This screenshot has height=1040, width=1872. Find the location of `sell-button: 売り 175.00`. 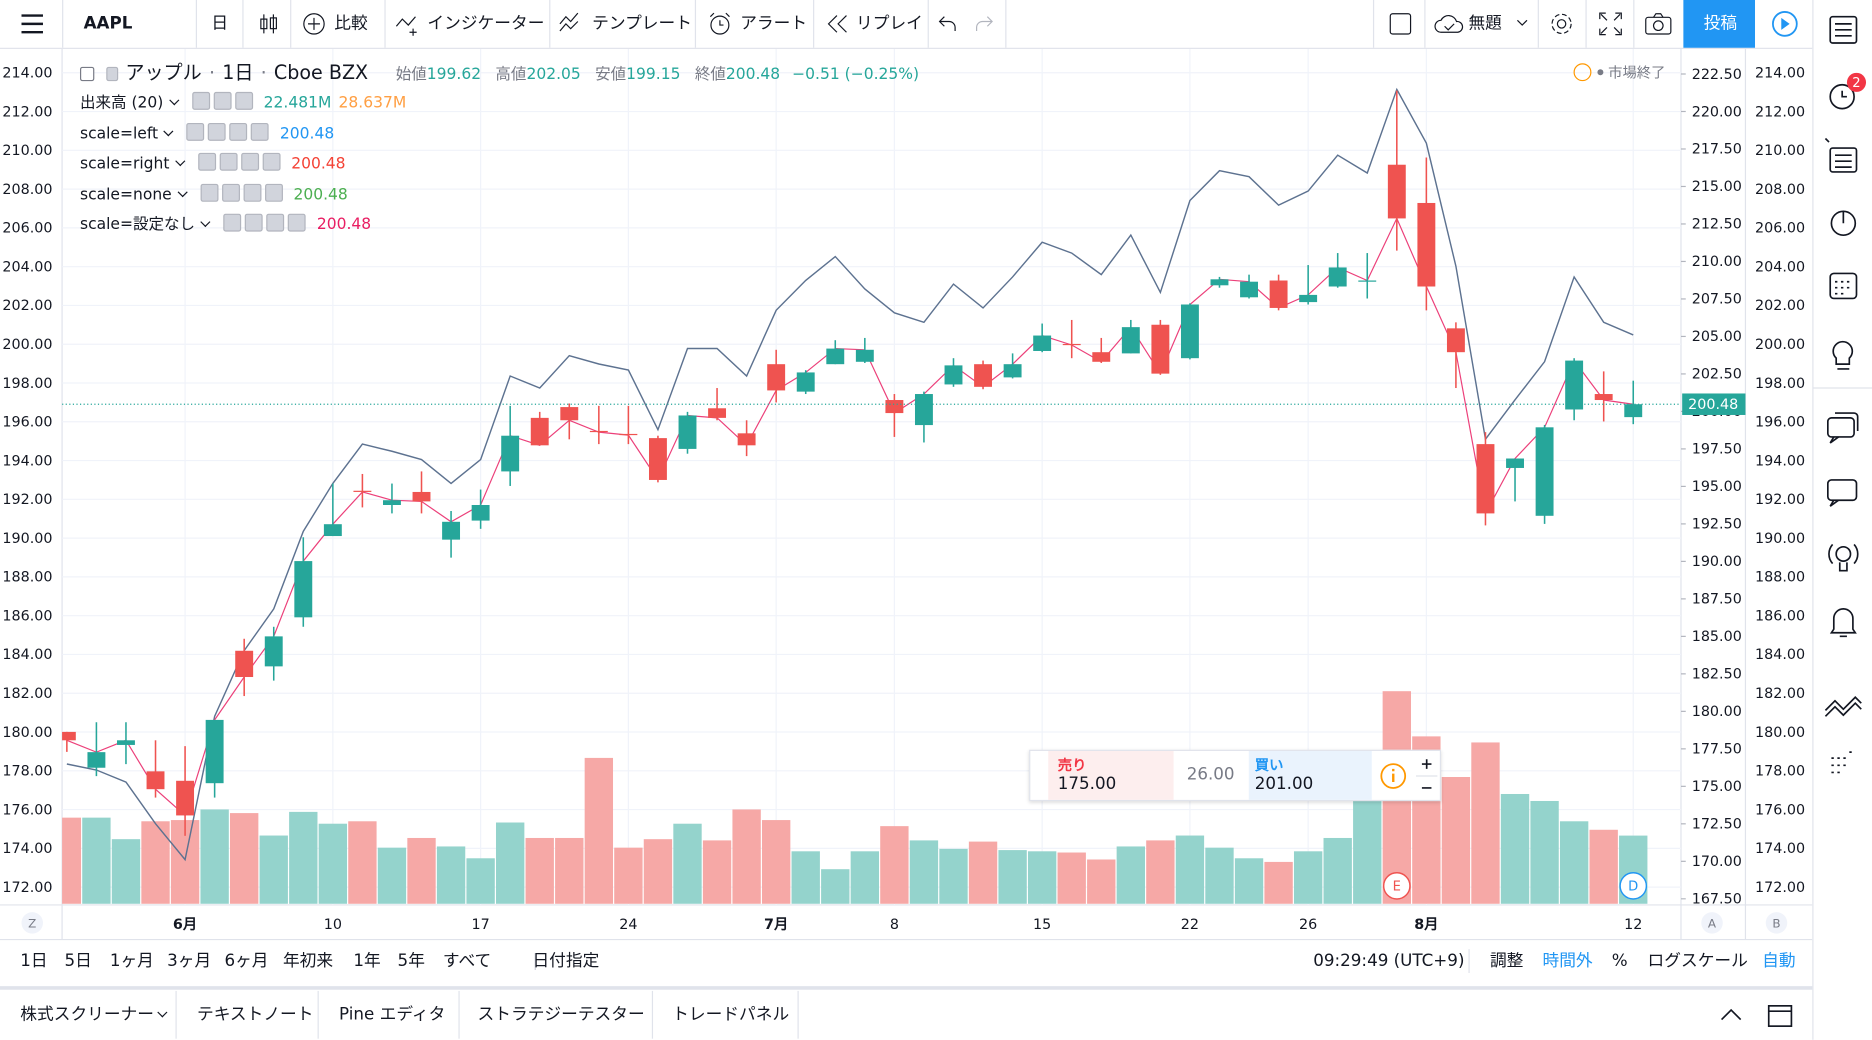

sell-button: 売り 175.00 is located at coordinates (1111, 775).